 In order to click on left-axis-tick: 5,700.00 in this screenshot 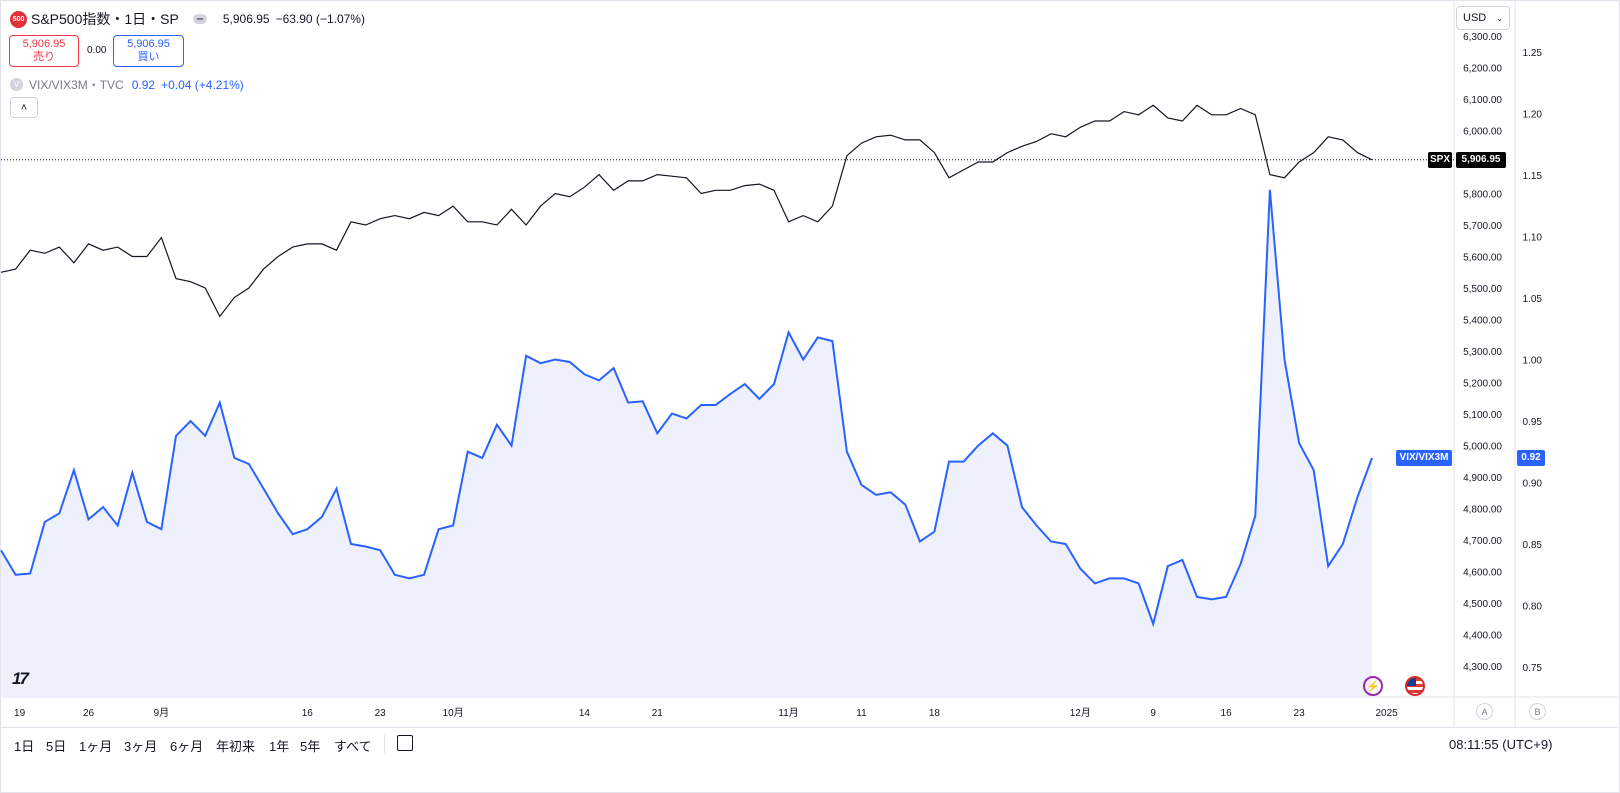, I will do `click(1482, 226)`.